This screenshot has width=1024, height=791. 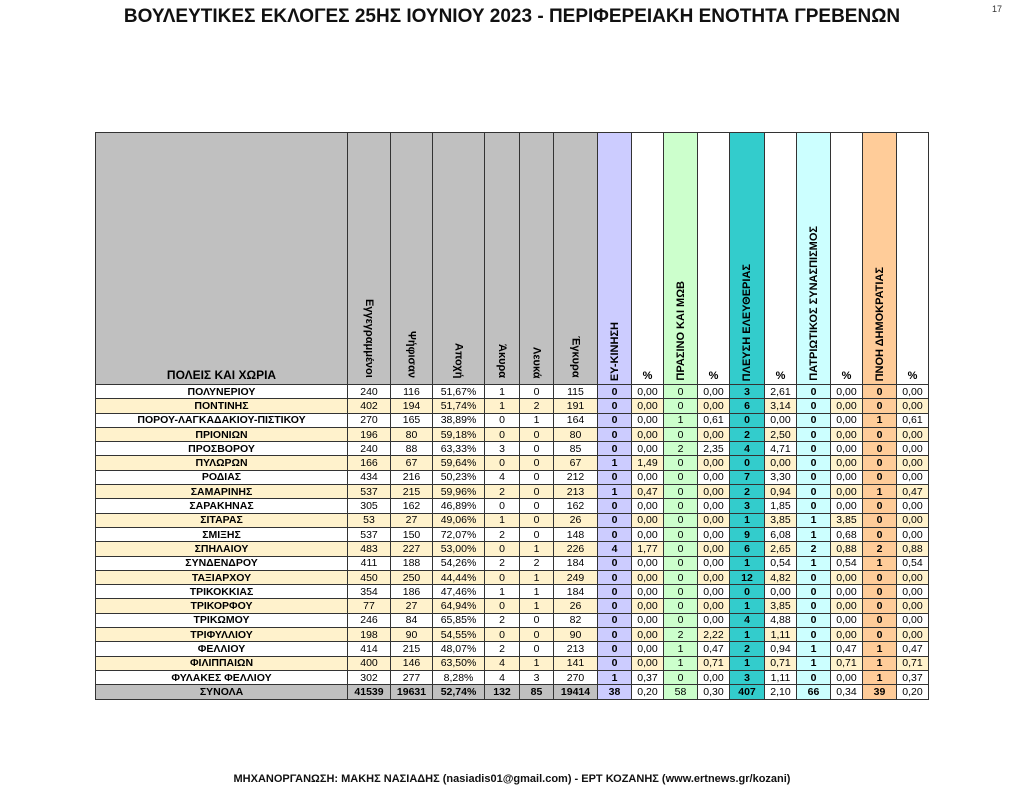 I want to click on cell-stat: 4, so click(x=502, y=677).